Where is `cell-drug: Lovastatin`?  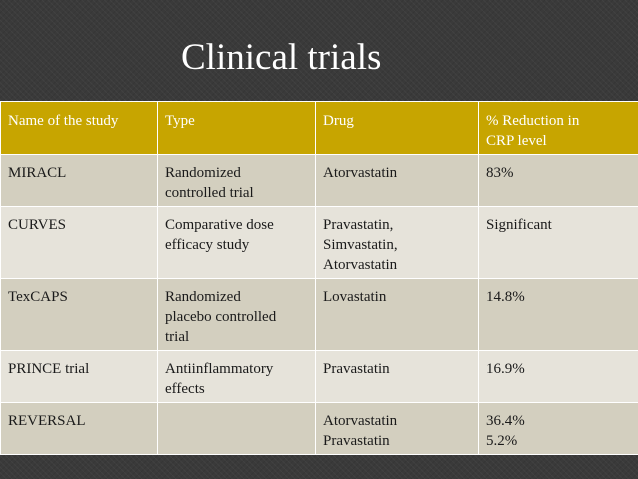
cell-drug: Lovastatin is located at coordinates (397, 314).